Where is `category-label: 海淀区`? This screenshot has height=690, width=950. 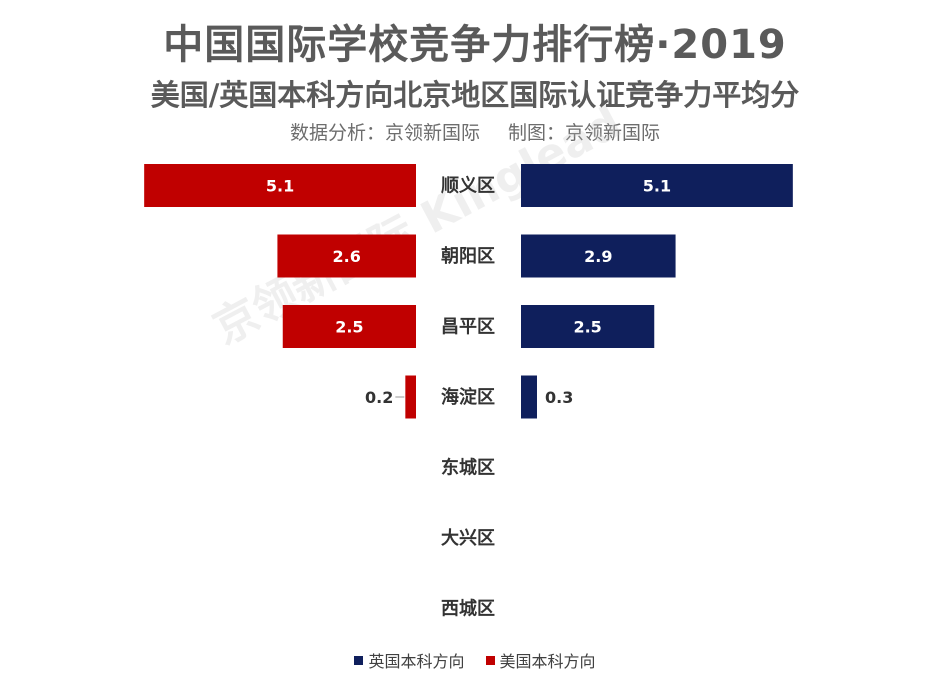 category-label: 海淀区 is located at coordinates (468, 397).